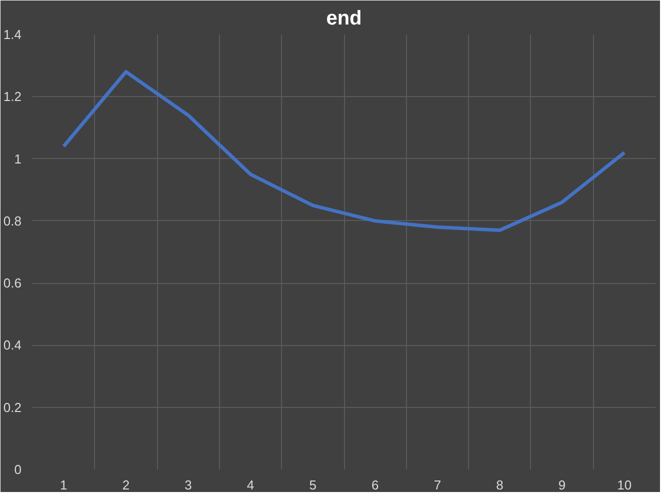 The width and height of the screenshot is (665, 498). I want to click on x-tick-label: 8, so click(500, 485).